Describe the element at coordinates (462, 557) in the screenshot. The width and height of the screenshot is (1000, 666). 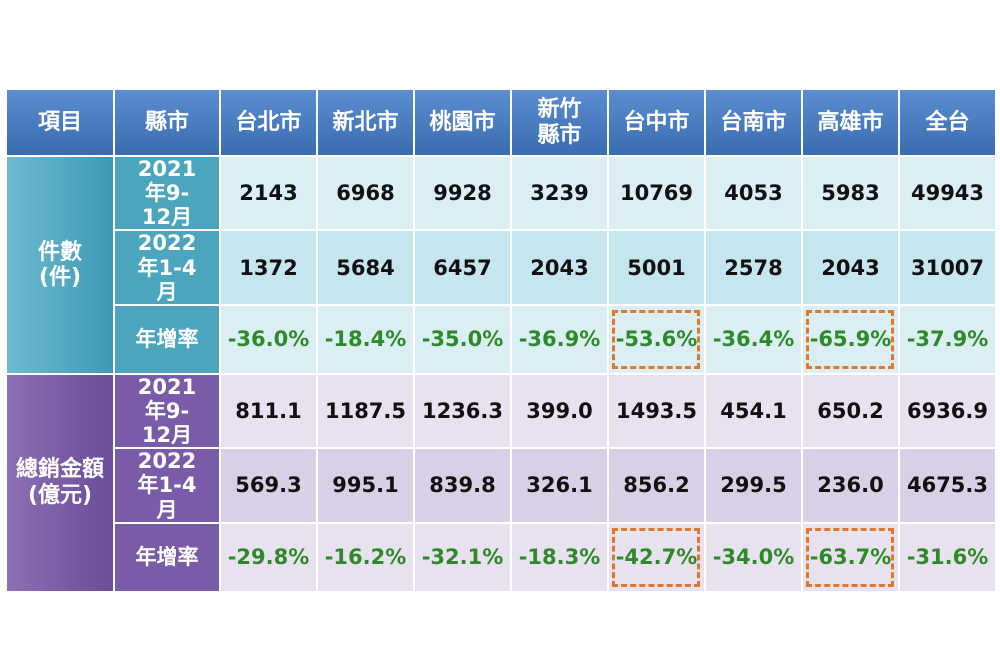
I see `table-cell: -32.1%` at that location.